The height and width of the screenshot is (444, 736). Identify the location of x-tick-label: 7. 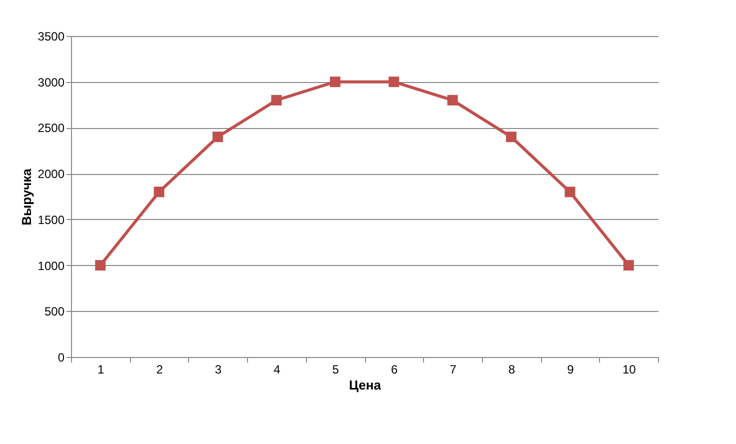
(453, 369).